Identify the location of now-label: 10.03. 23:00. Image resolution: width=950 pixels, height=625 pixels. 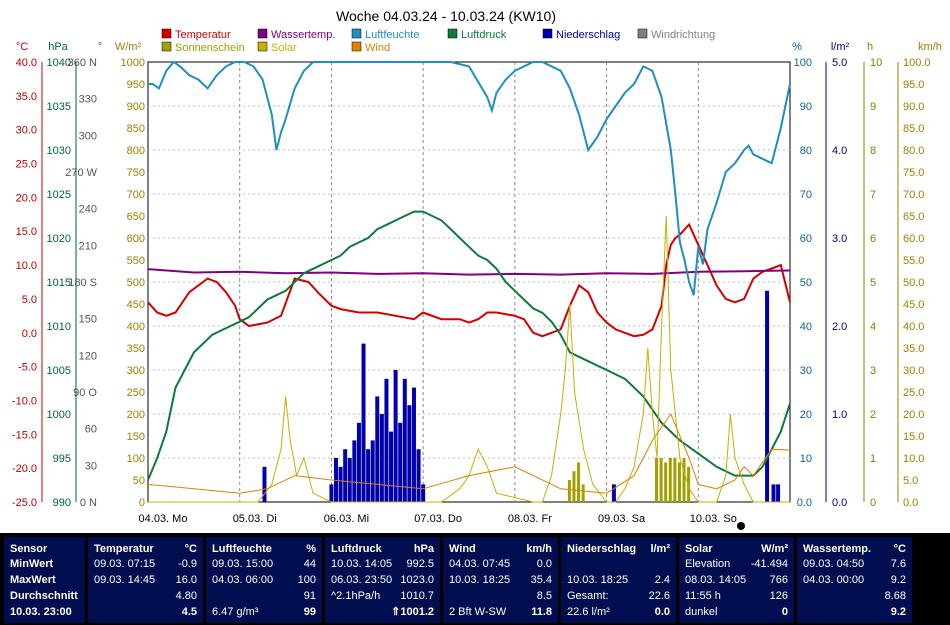
(41, 612).